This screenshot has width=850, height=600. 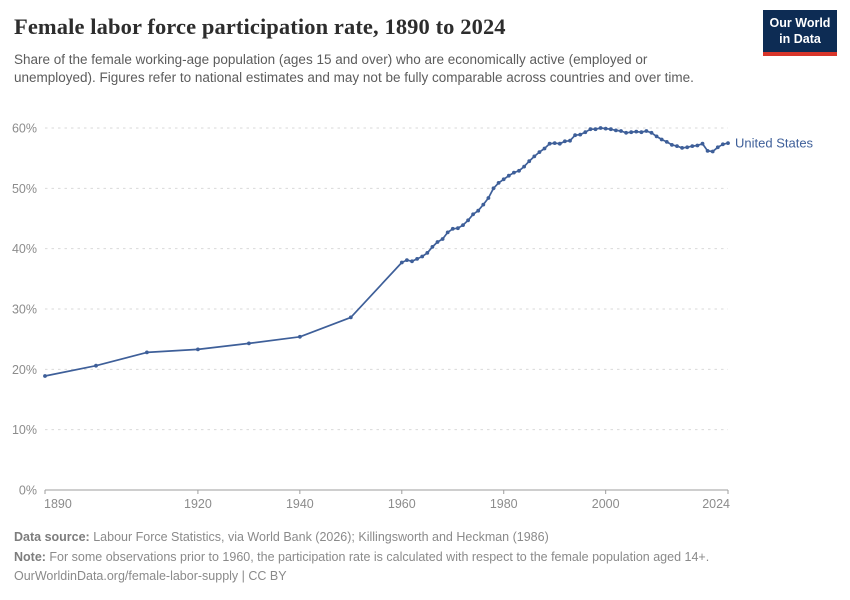 What do you see at coordinates (52, 537) in the screenshot?
I see `data-source-label: Data source:` at bounding box center [52, 537].